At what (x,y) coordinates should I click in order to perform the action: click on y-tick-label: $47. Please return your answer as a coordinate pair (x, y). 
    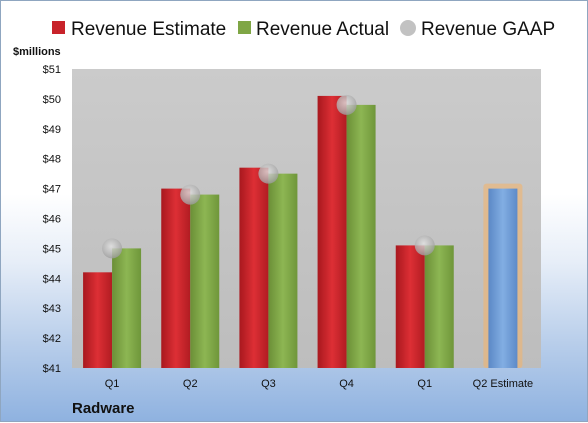
    Looking at the image, I should click on (52, 190).